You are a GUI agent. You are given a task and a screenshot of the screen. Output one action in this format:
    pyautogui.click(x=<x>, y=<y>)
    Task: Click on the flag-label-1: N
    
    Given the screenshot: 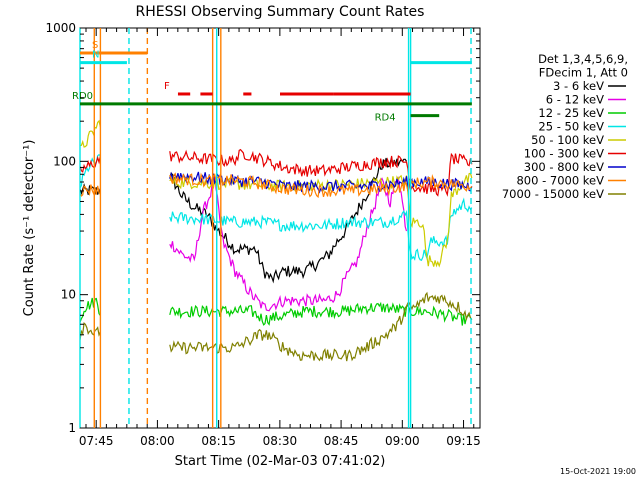 What is the action you would take?
    pyautogui.click(x=95, y=55)
    